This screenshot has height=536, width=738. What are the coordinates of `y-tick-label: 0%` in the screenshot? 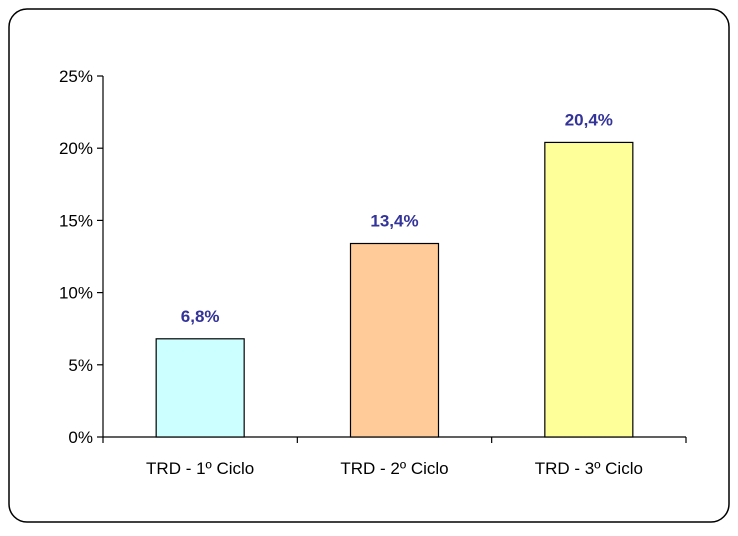 It's located at (80, 437).